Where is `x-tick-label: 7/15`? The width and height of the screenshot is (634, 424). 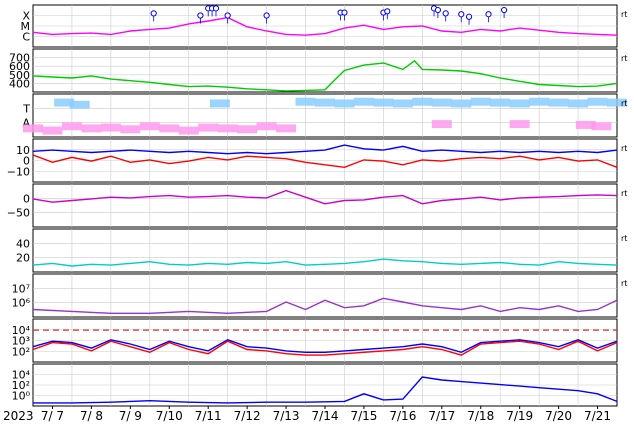
x-tick-label: 7/15 is located at coordinates (363, 416).